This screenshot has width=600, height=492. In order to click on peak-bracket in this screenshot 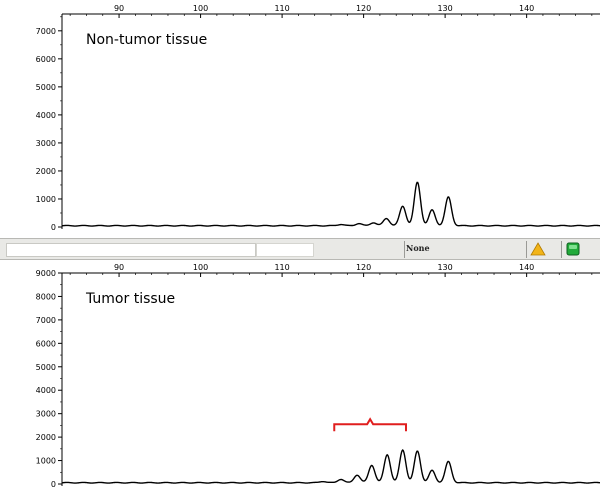, I will do `click(370, 424)`.